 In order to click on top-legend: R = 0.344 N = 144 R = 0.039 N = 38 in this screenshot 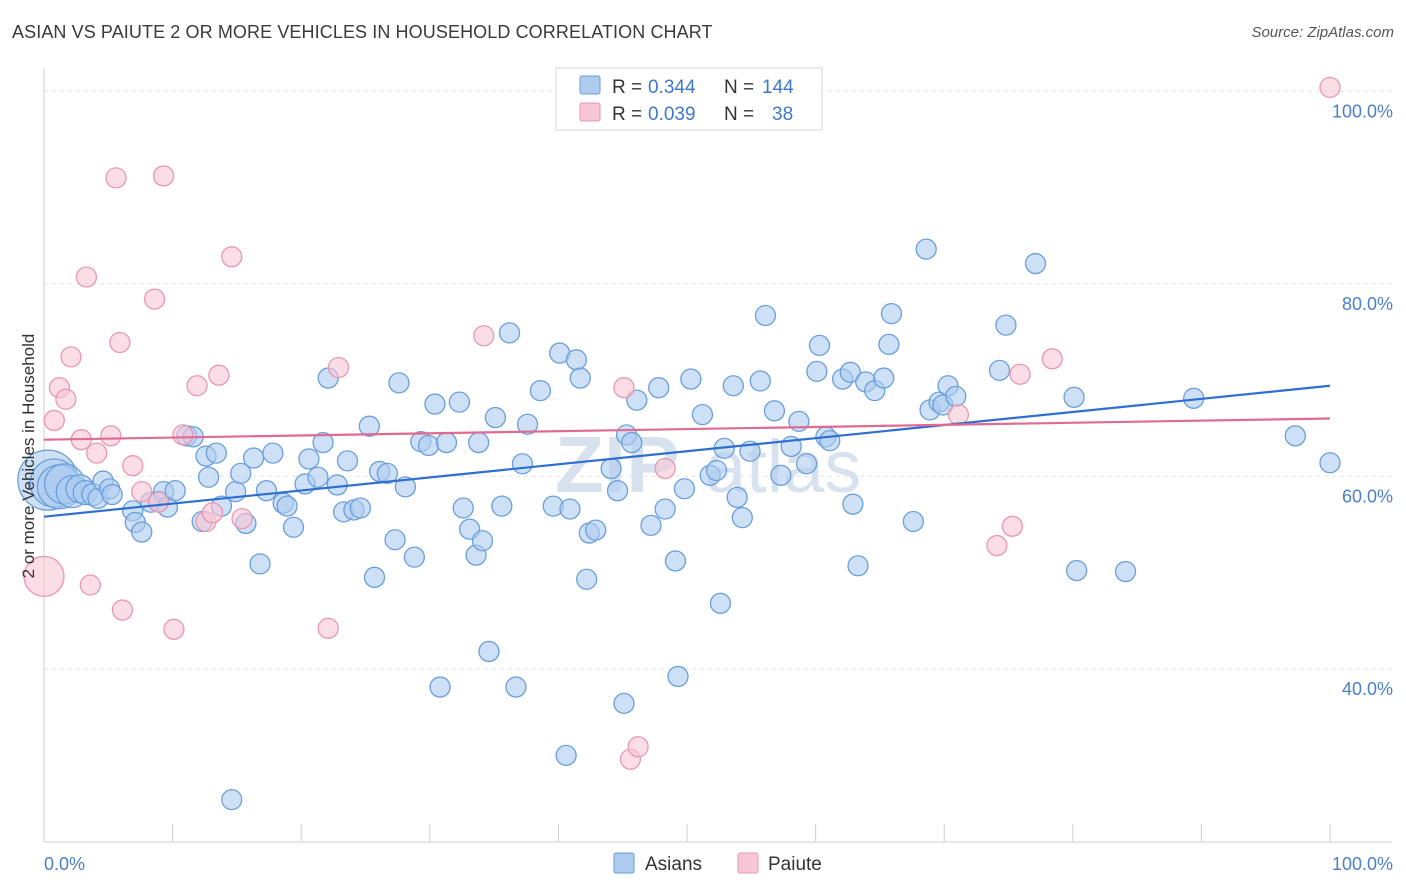, I will do `click(689, 99)`.